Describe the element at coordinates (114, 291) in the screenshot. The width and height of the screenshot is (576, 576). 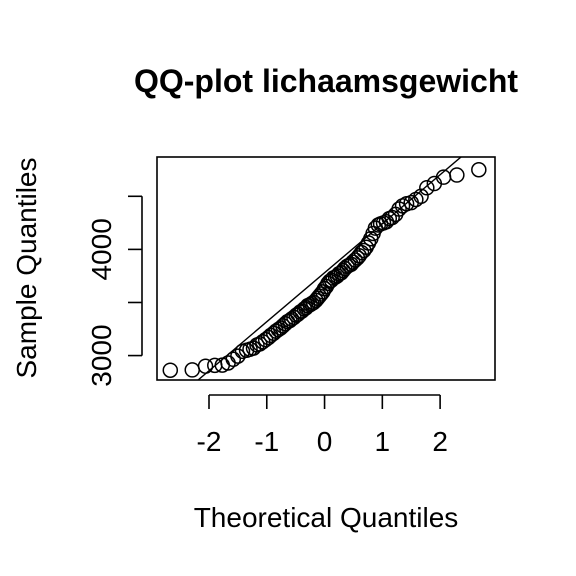
I see `y-axis: 3000 4000` at that location.